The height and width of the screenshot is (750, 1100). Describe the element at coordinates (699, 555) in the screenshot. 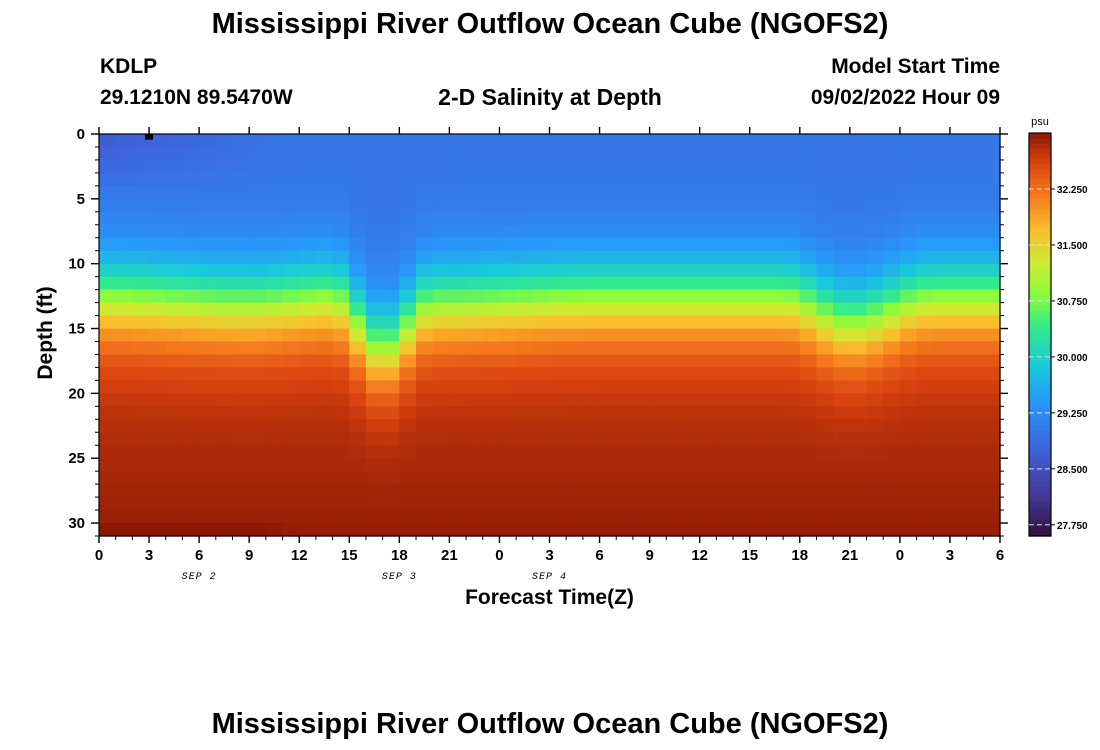

I see `x-tick-label: 12` at that location.